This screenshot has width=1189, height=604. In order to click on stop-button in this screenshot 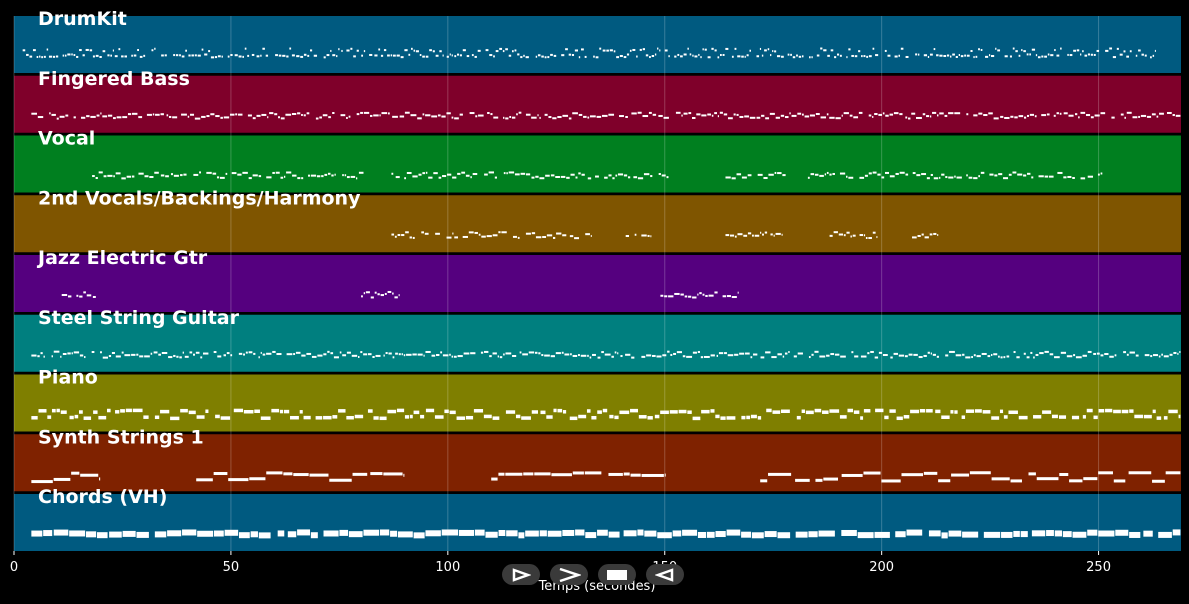, I will do `click(617, 574)`.